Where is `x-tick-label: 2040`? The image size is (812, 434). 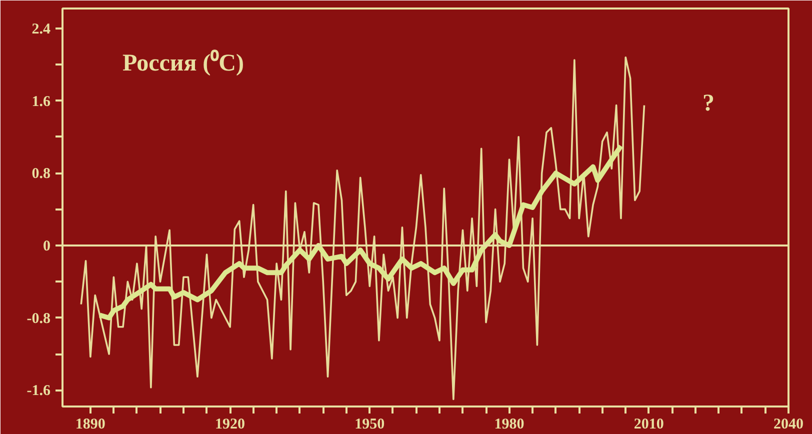
x-tick-label: 2040 is located at coordinates (789, 424).